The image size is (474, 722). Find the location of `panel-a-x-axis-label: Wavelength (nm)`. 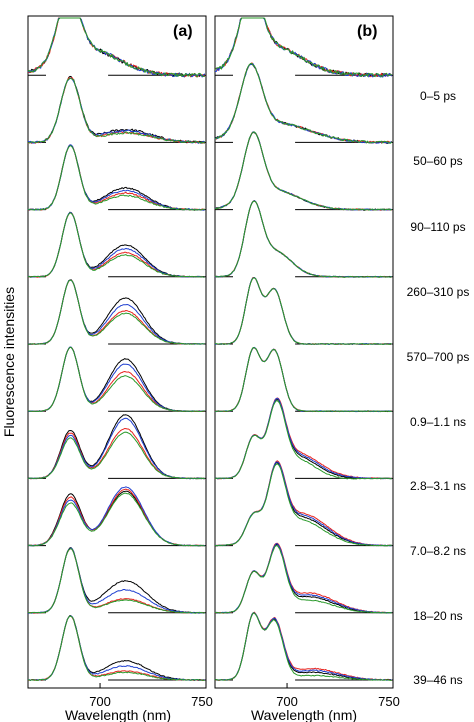

panel-a-x-axis-label: Wavelength (nm) is located at coordinates (118, 714).